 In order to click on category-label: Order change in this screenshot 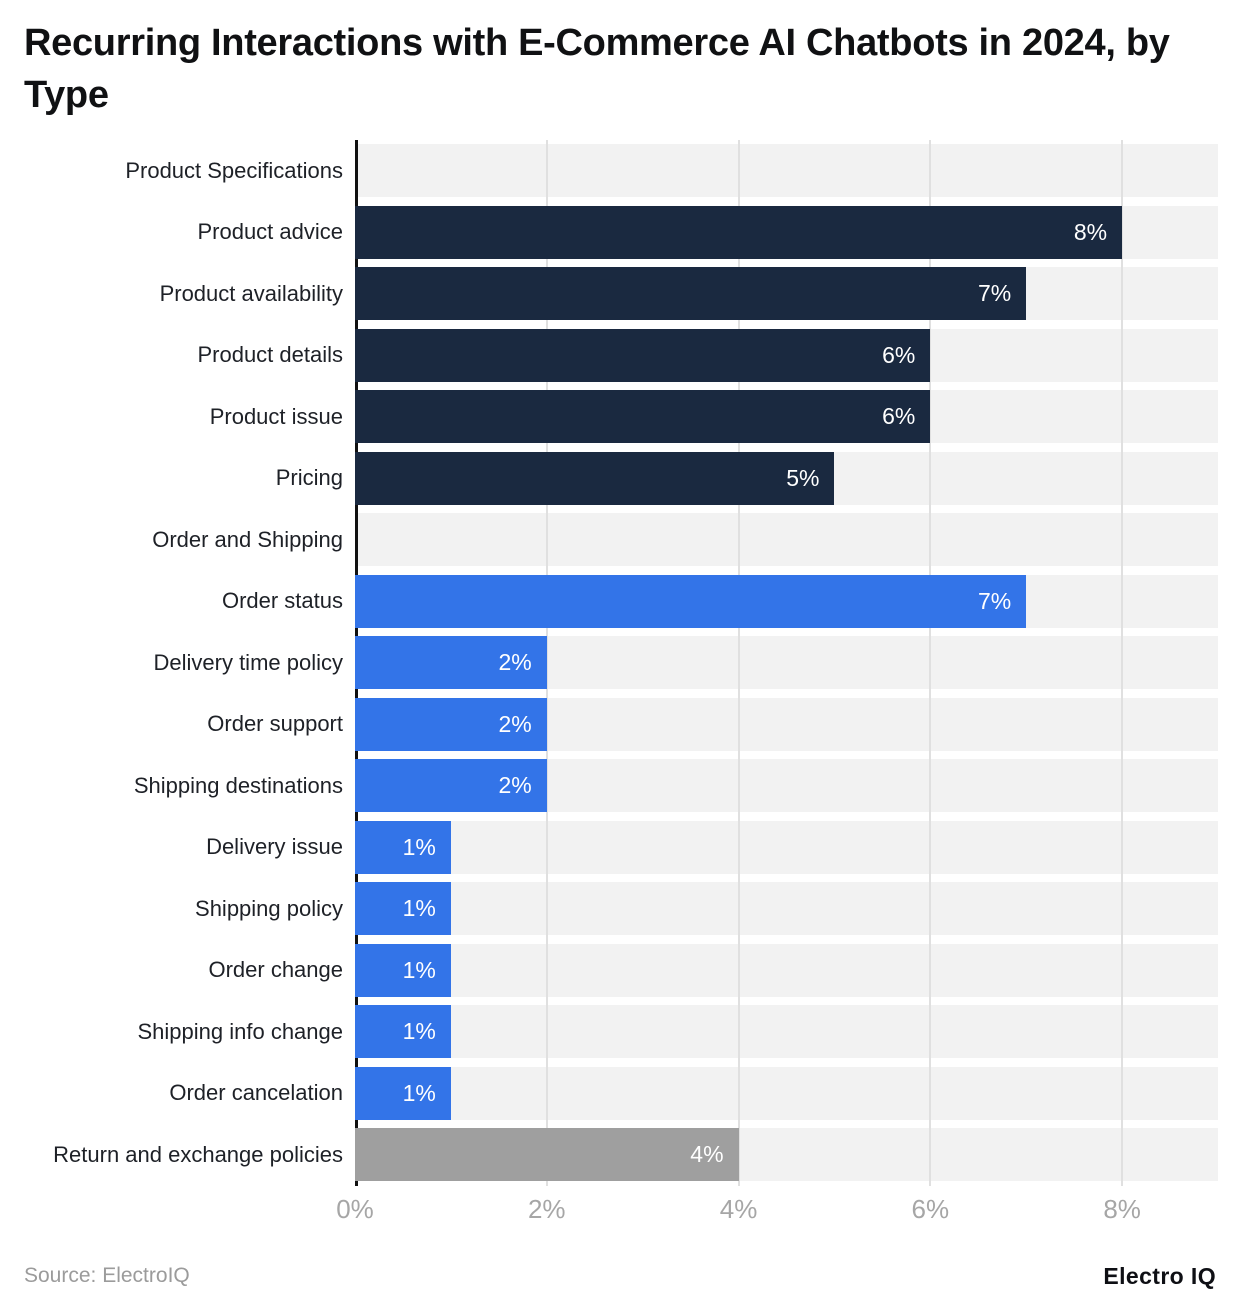, I will do `click(275, 970)`.